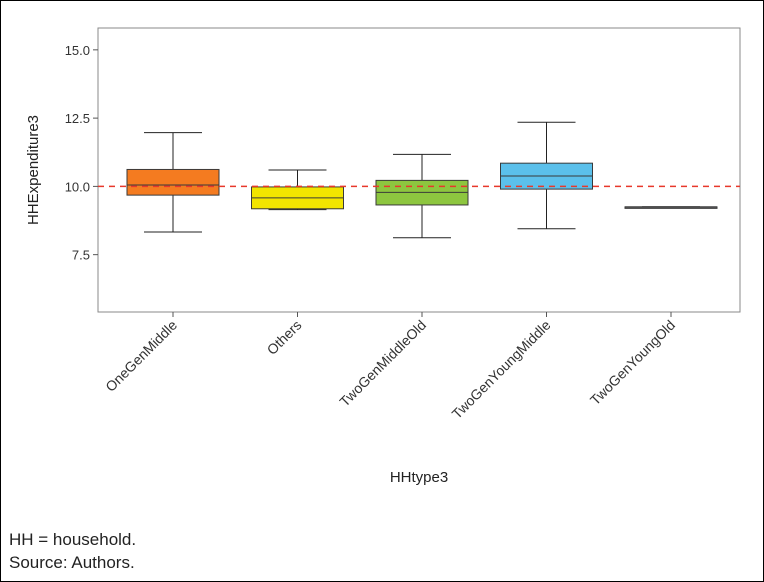  Describe the element at coordinates (671, 207) in the screenshot. I see `box-TwoGenYoungOld` at that location.